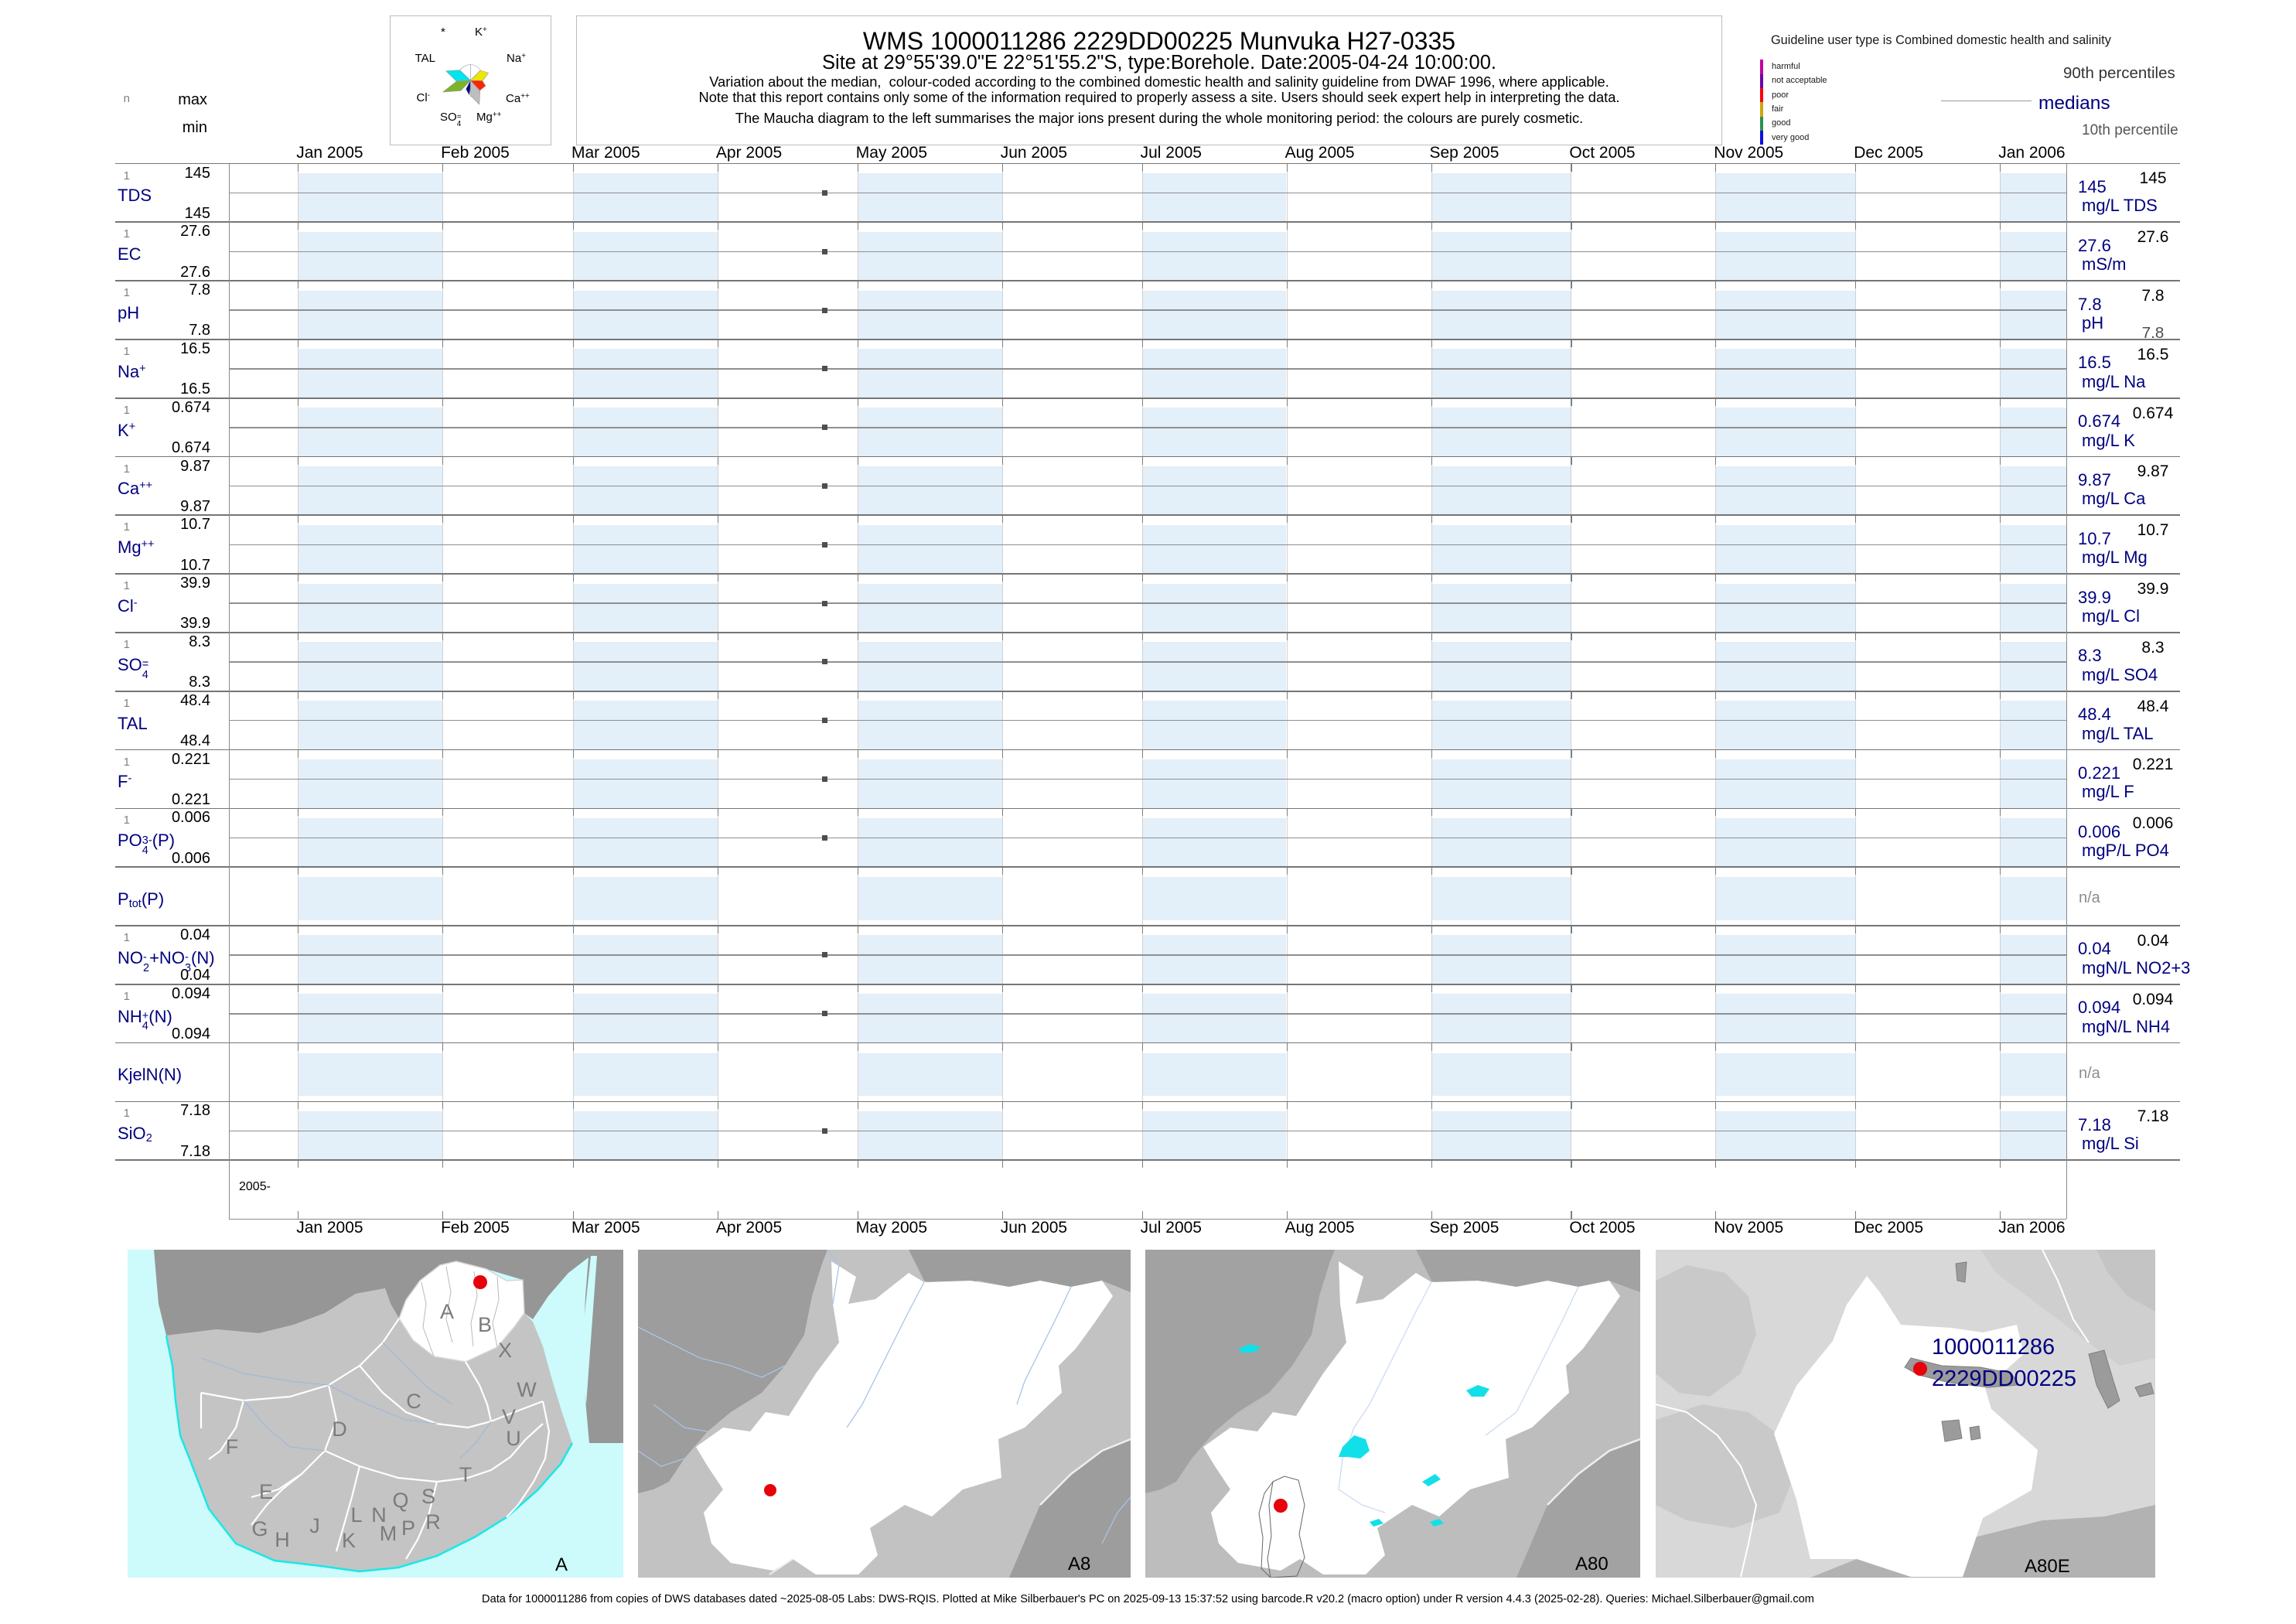  I want to click on svg-text: A8, so click(1079, 1564).